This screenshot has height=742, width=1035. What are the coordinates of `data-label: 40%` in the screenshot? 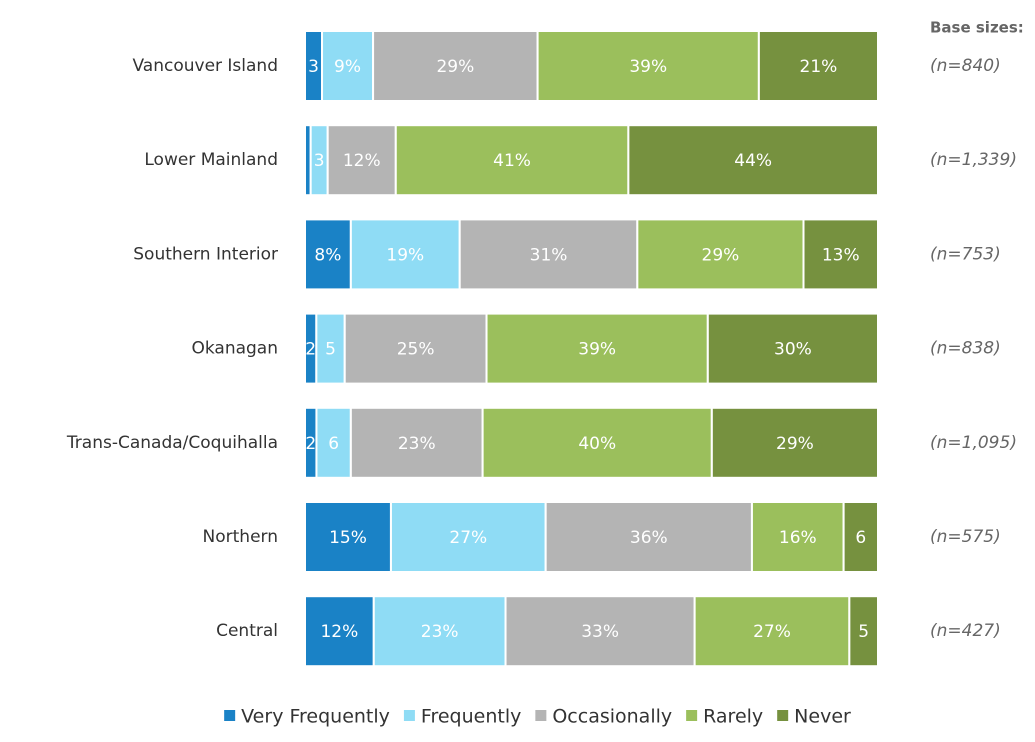 It's located at (597, 444).